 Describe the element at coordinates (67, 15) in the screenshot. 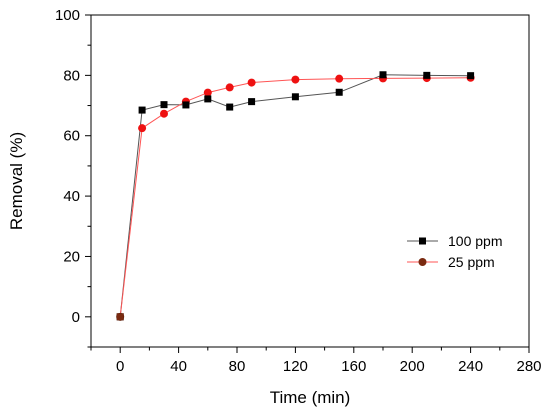

I see `y-tick-label: 100` at that location.